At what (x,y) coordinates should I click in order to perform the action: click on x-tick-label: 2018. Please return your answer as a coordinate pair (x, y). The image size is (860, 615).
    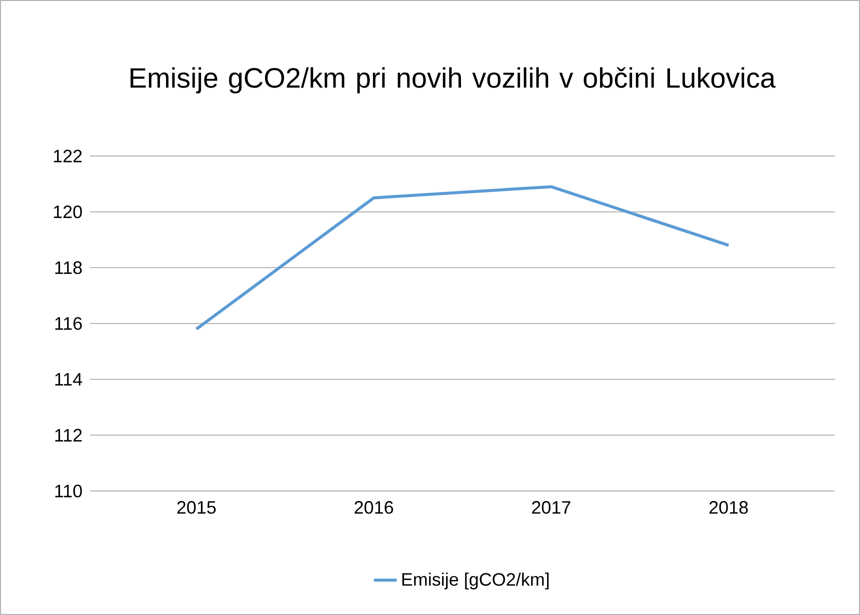
    Looking at the image, I should click on (728, 507).